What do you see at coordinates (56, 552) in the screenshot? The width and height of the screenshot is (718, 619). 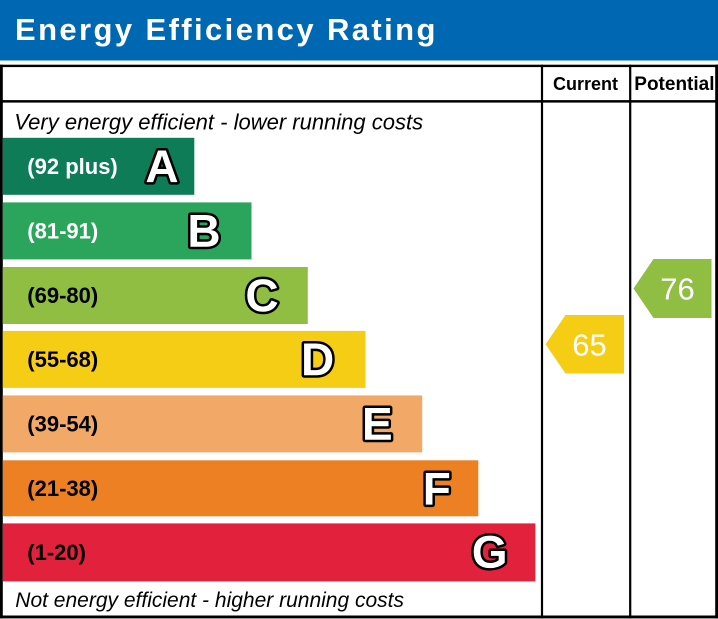 I see `svg-text: (1-20)` at bounding box center [56, 552].